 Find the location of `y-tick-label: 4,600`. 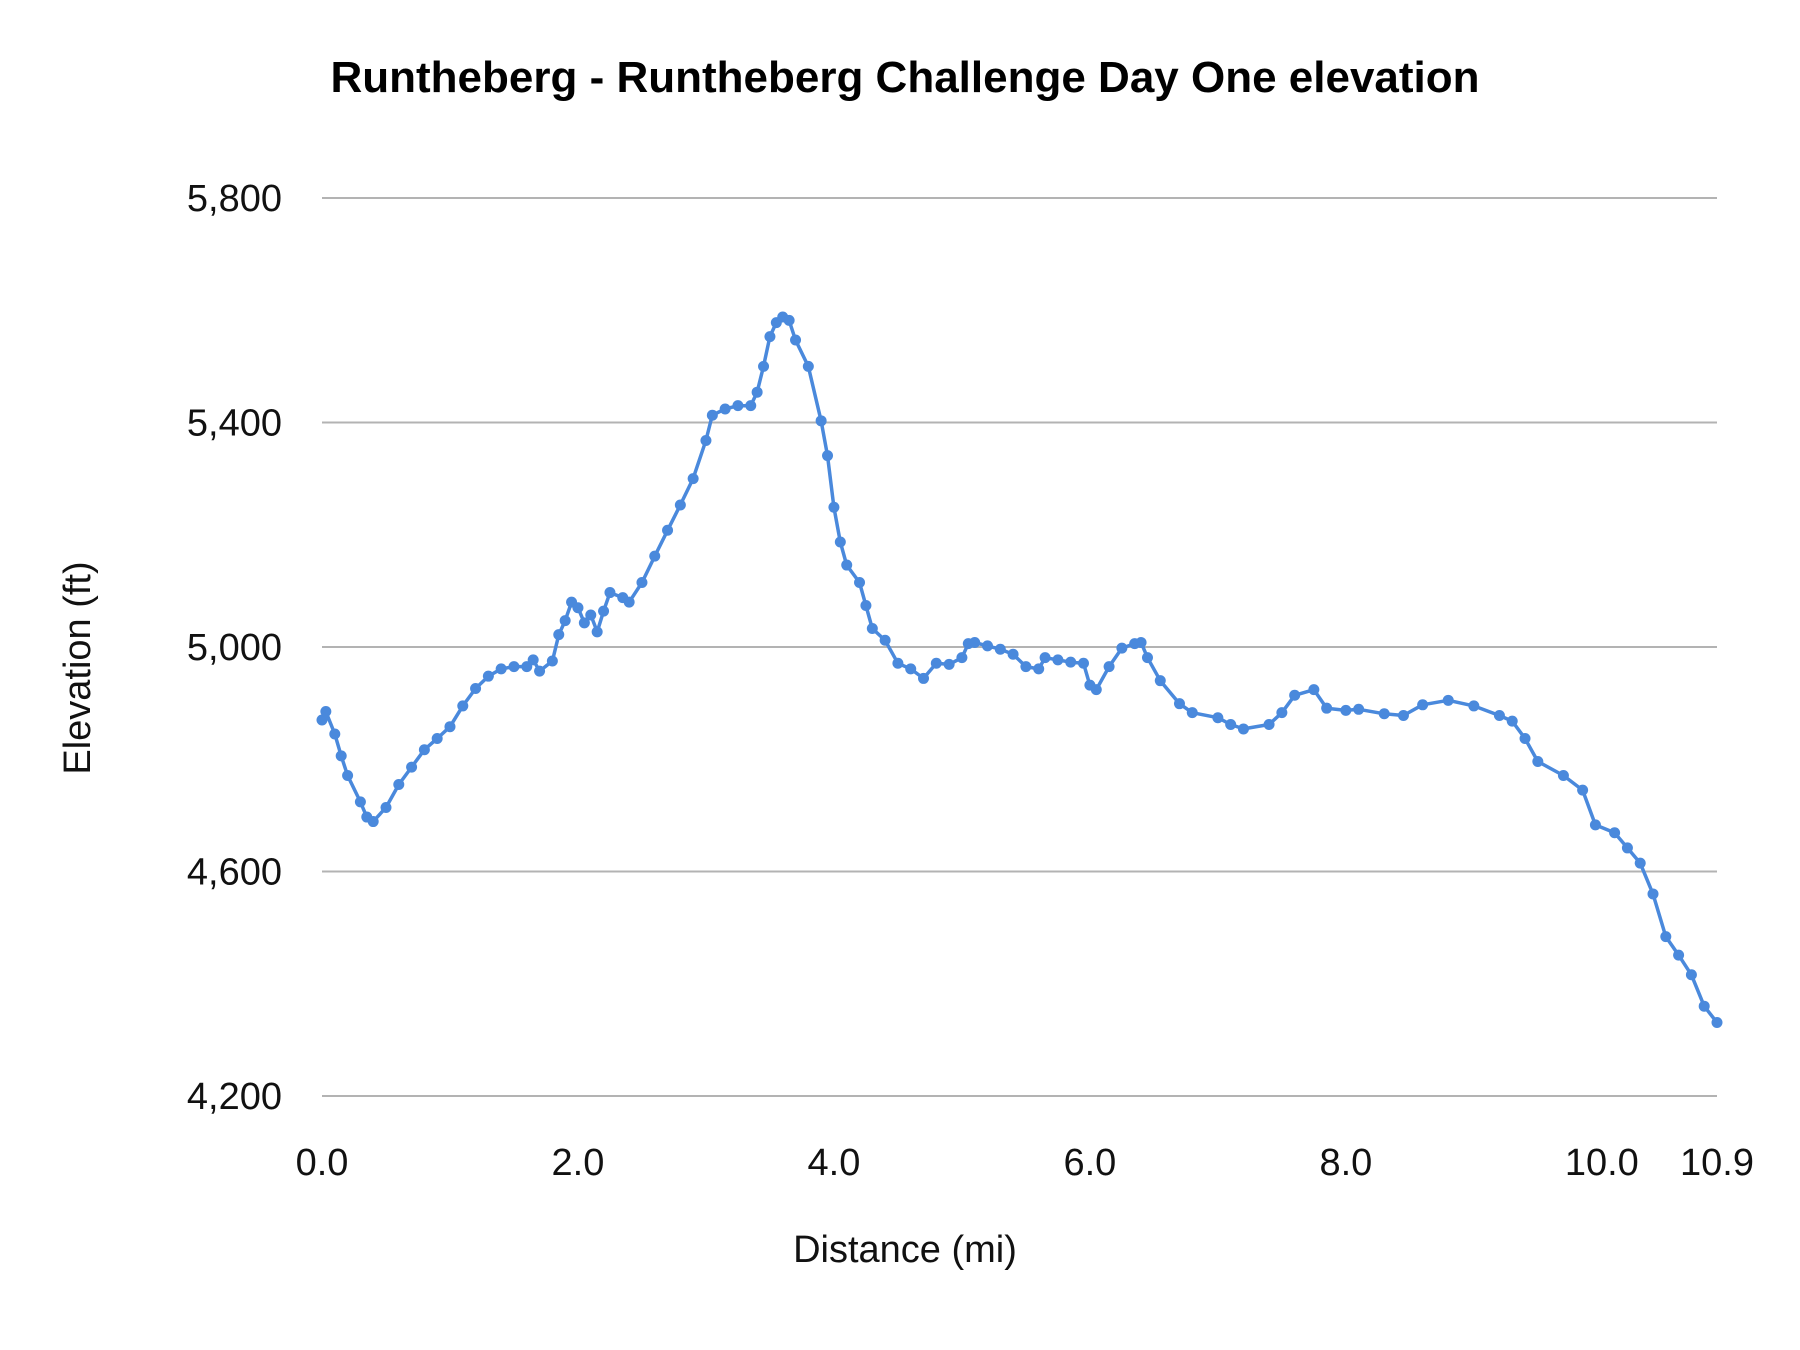

y-tick-label: 4,600 is located at coordinates (234, 873).